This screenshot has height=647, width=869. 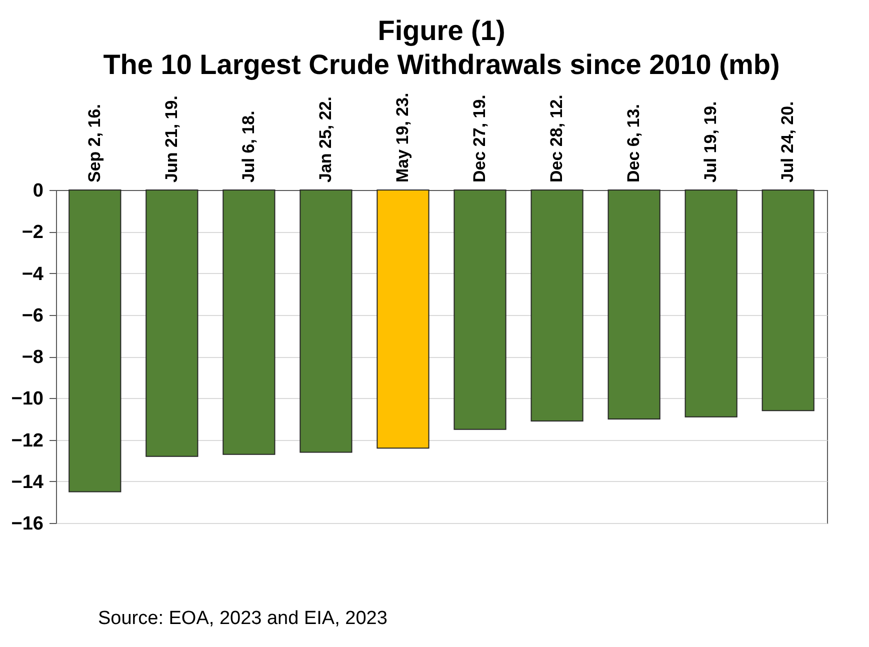 What do you see at coordinates (33, 357) in the screenshot?
I see `y-tick-label: −8` at bounding box center [33, 357].